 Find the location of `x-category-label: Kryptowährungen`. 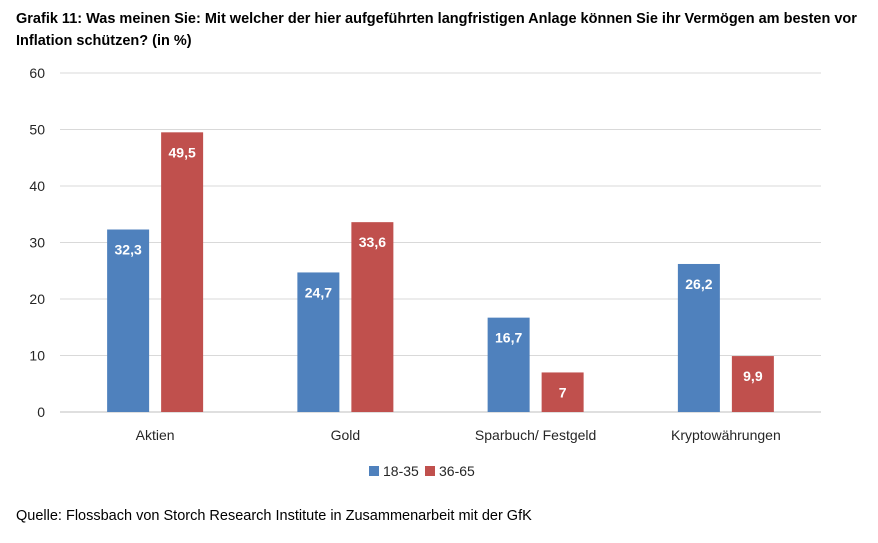

x-category-label: Kryptowährungen is located at coordinates (726, 435).